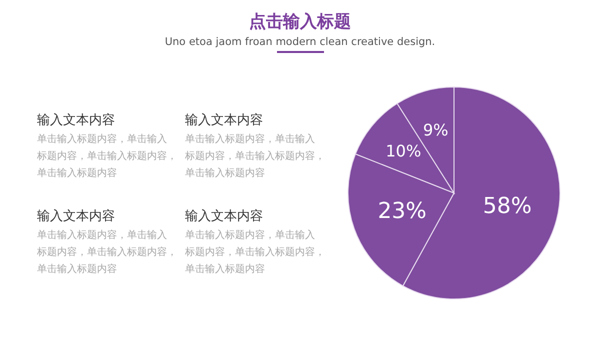 The width and height of the screenshot is (600, 338). Describe the element at coordinates (435, 130) in the screenshot. I see `data-label: 9%` at that location.